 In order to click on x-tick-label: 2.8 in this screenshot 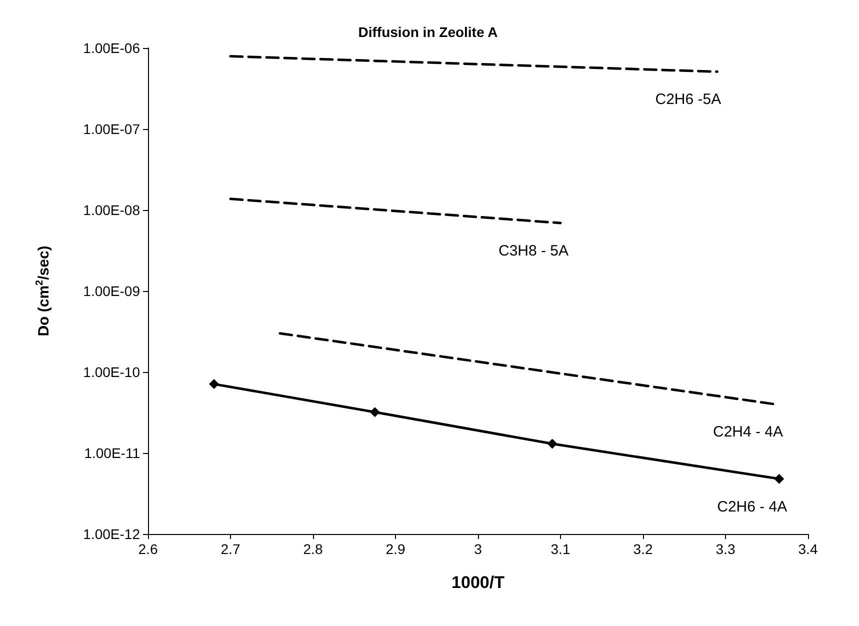, I will do `click(313, 549)`.